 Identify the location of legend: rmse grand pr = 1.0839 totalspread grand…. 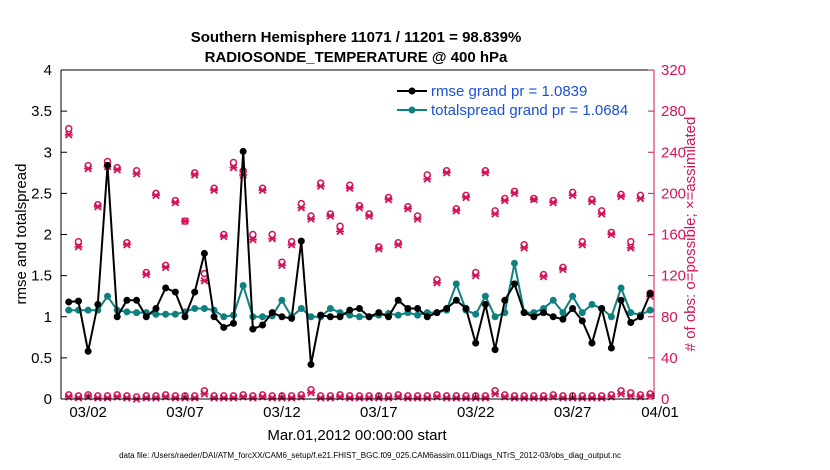
(512, 101).